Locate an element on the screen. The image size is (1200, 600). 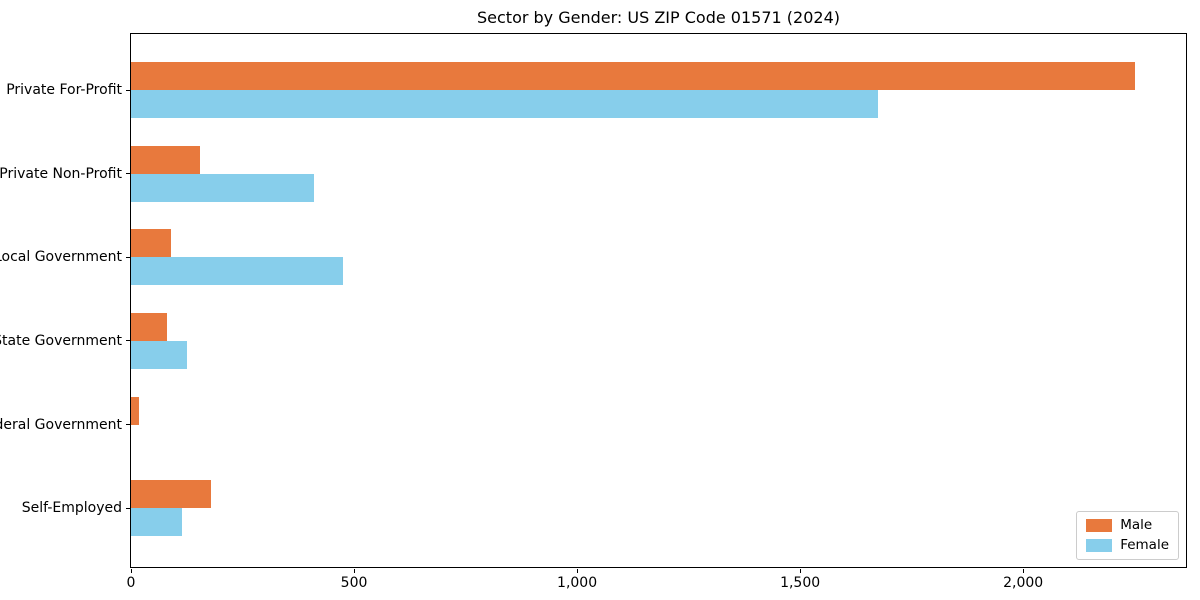
bar-female-private-non-profit is located at coordinates (222, 187).